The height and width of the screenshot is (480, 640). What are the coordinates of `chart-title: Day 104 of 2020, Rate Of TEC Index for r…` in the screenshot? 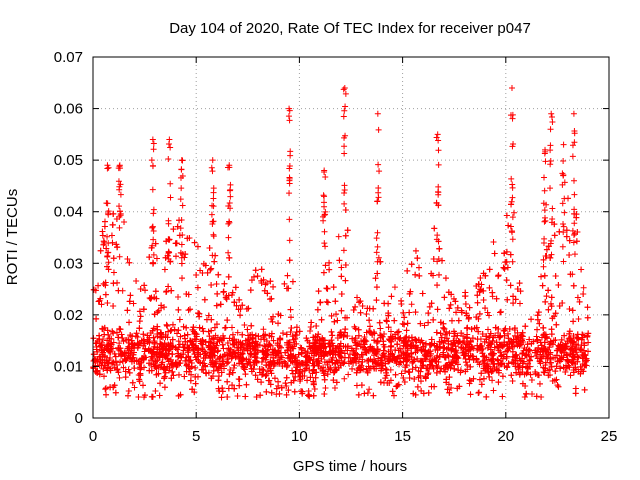 It's located at (350, 28).